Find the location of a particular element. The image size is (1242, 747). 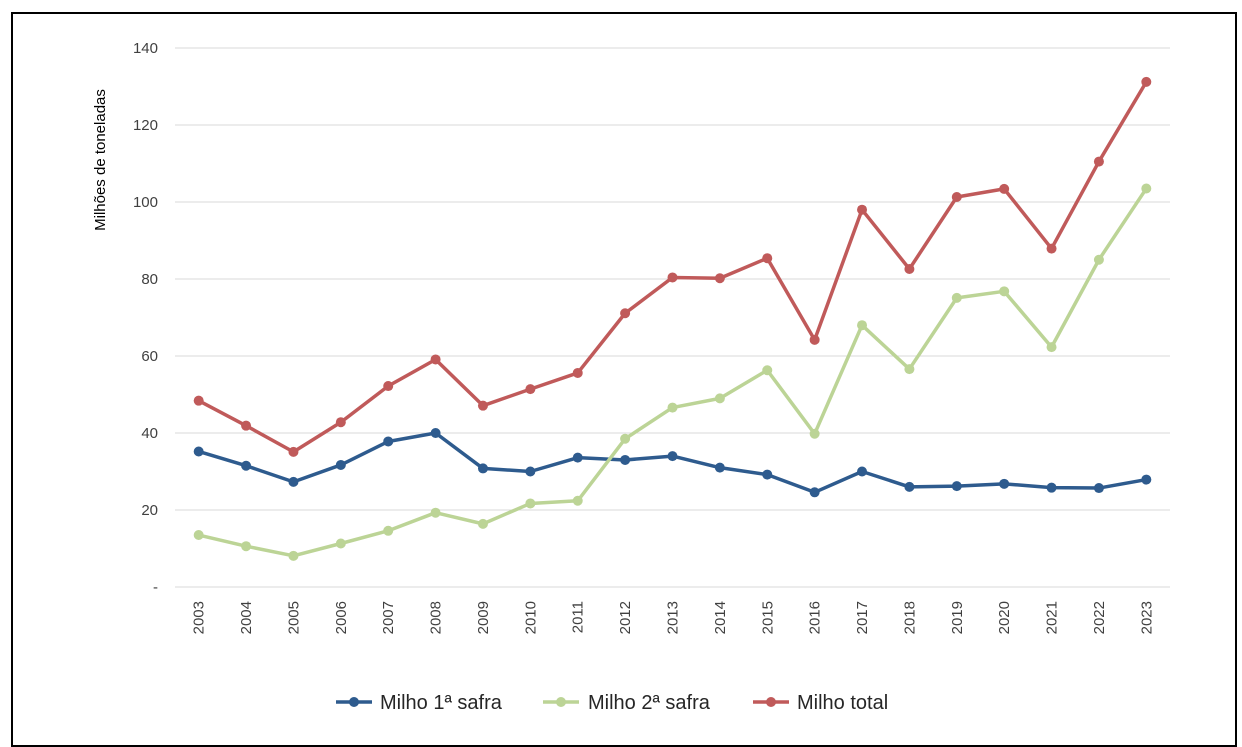

x-tick-label: 2010 is located at coordinates (530, 617).